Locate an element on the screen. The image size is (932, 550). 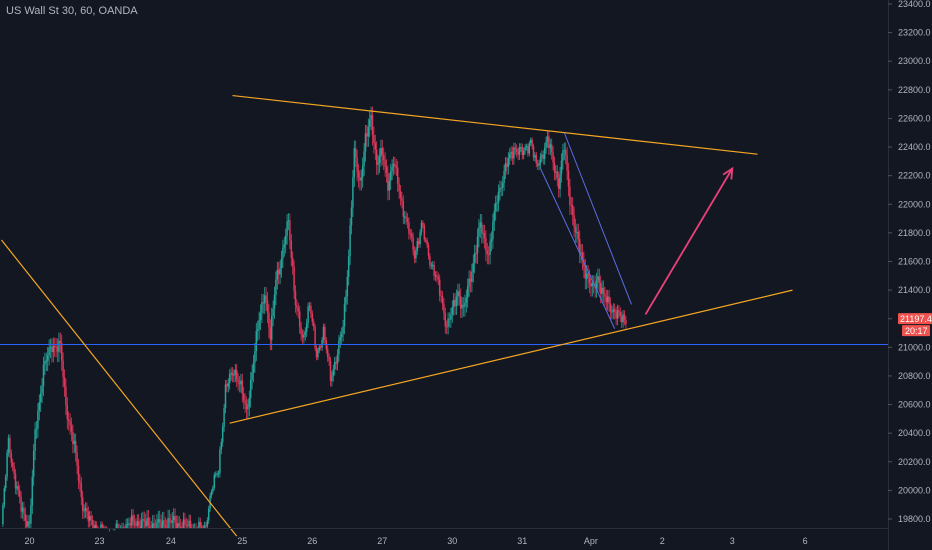
time-axis: 20 23 24 25 26 27 30 31 Apr 2 3 6 is located at coordinates (444, 537).